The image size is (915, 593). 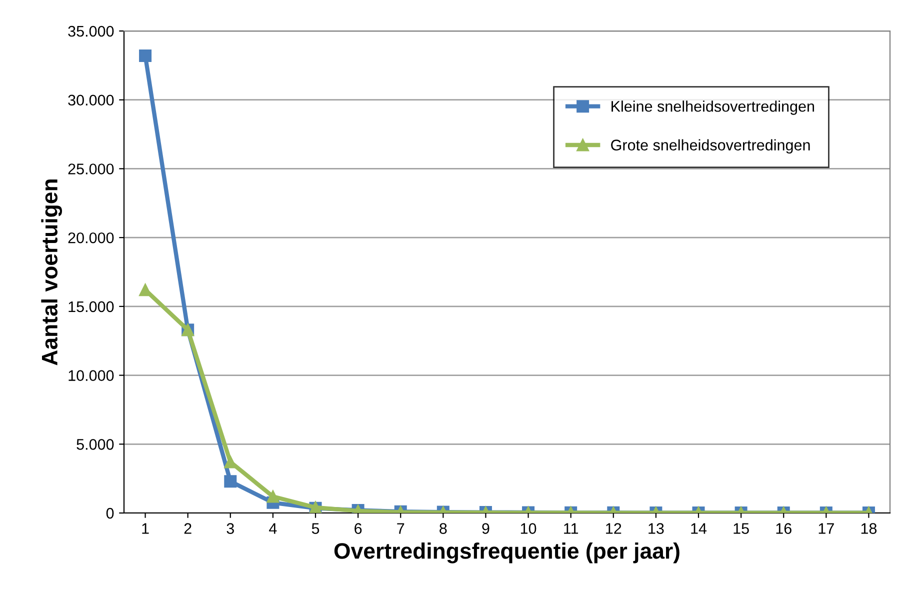 What do you see at coordinates (316, 528) in the screenshot?
I see `x-tick-label: 5` at bounding box center [316, 528].